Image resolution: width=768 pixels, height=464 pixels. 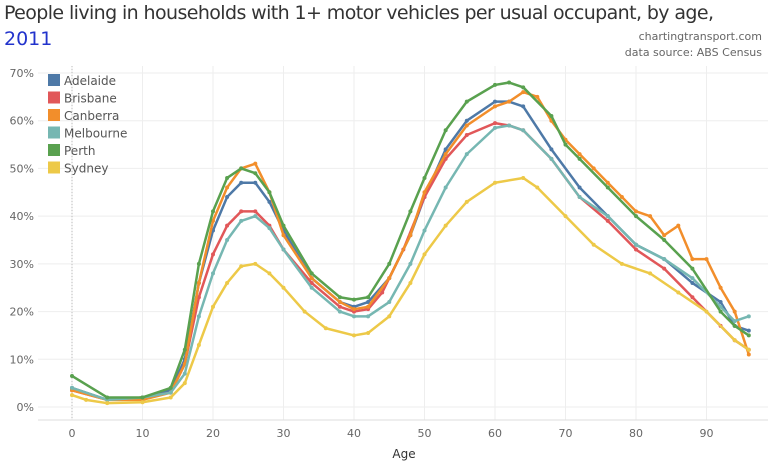 I want to click on y-tick-label: 40%, so click(x=22, y=216).